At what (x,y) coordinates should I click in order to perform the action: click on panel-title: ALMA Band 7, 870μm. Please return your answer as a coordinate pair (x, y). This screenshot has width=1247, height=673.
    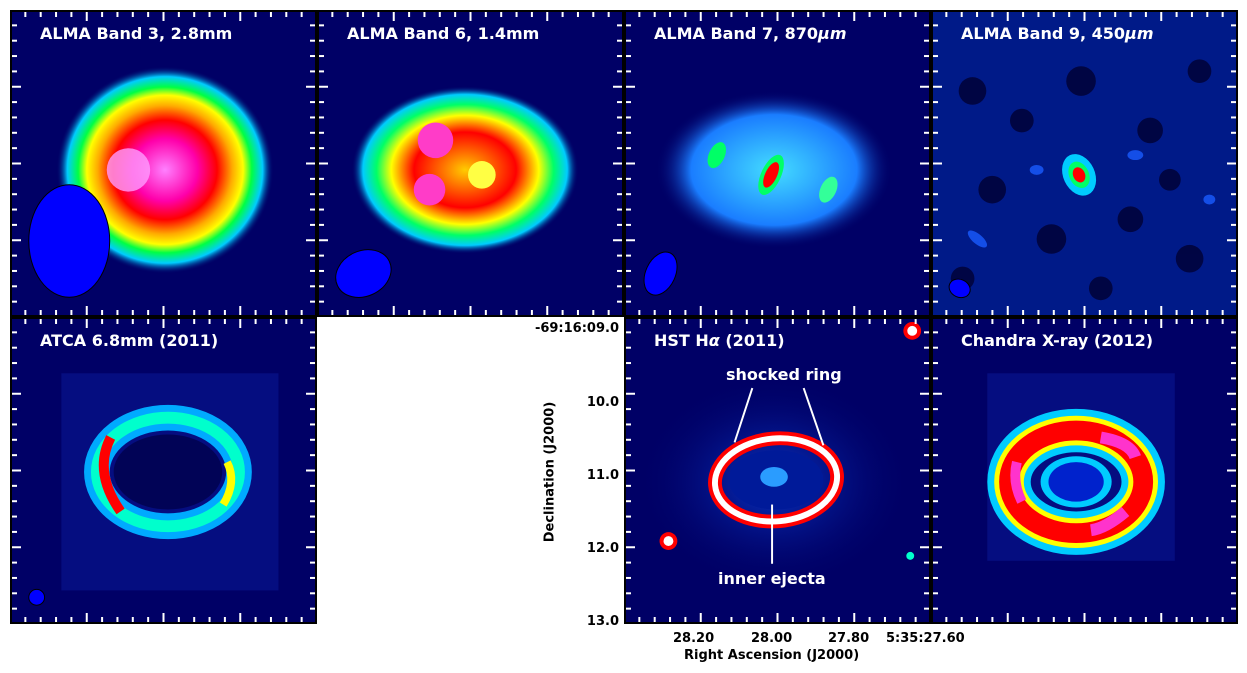
    Looking at the image, I should click on (750, 33).